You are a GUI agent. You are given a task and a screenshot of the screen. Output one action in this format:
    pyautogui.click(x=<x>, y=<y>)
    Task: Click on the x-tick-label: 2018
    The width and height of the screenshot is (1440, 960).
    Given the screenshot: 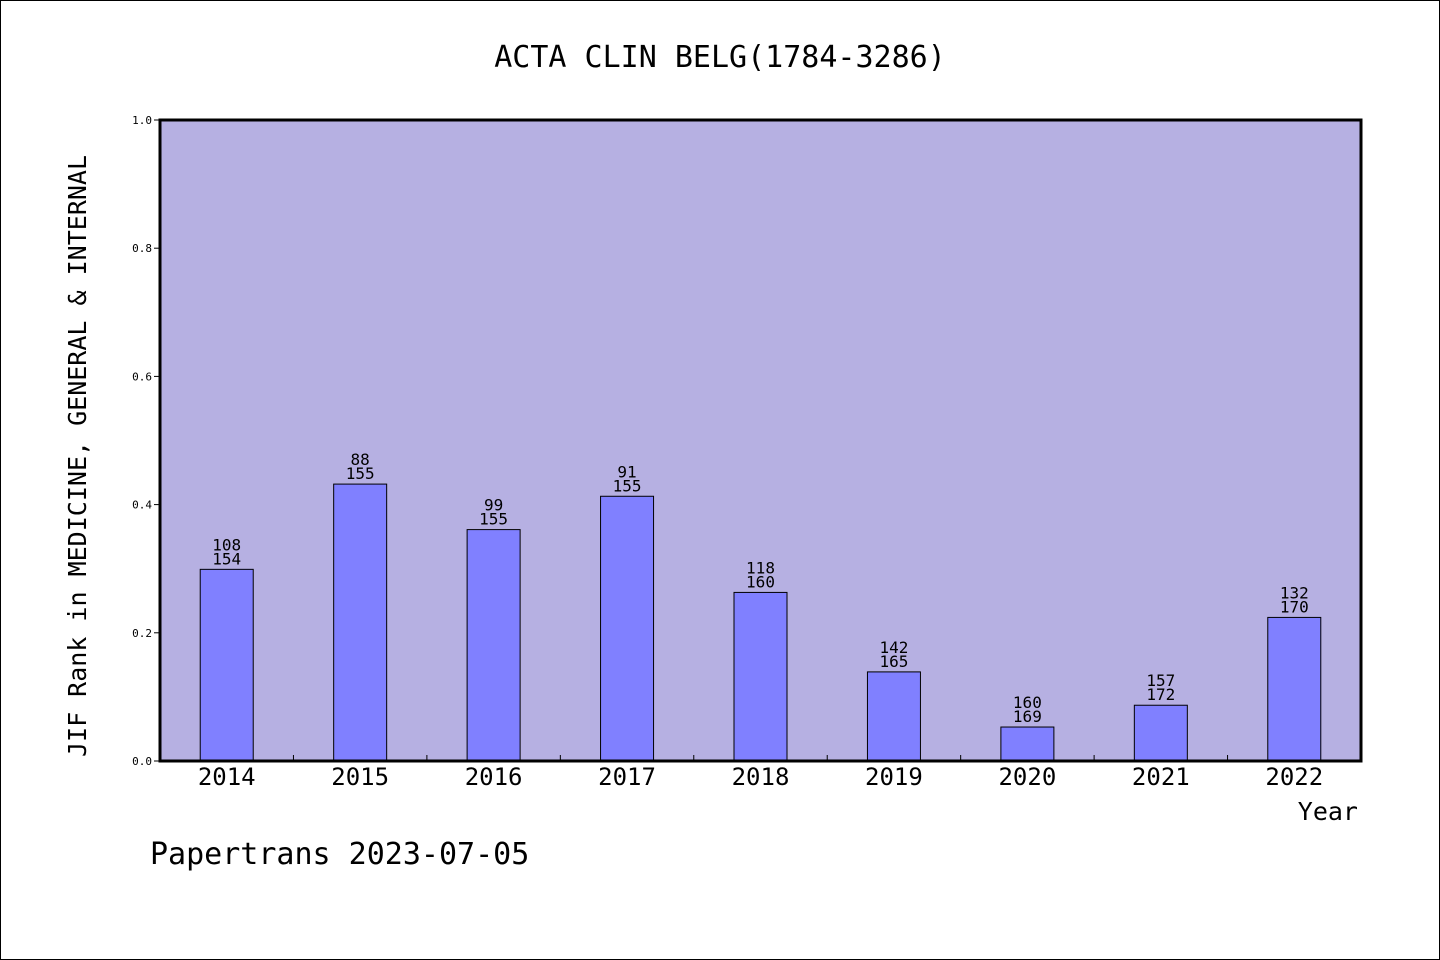 What is the action you would take?
    pyautogui.click(x=761, y=777)
    